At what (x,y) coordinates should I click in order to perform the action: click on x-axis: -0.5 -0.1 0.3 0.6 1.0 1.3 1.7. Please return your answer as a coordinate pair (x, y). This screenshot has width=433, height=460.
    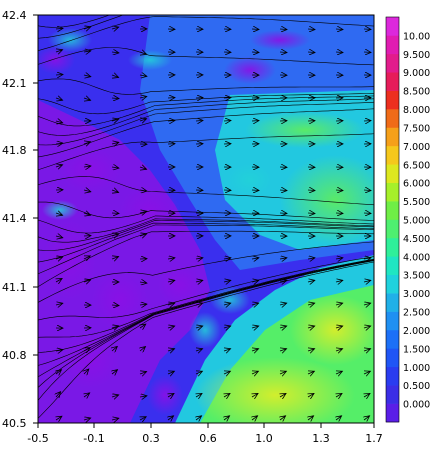
    Looking at the image, I should click on (204, 434).